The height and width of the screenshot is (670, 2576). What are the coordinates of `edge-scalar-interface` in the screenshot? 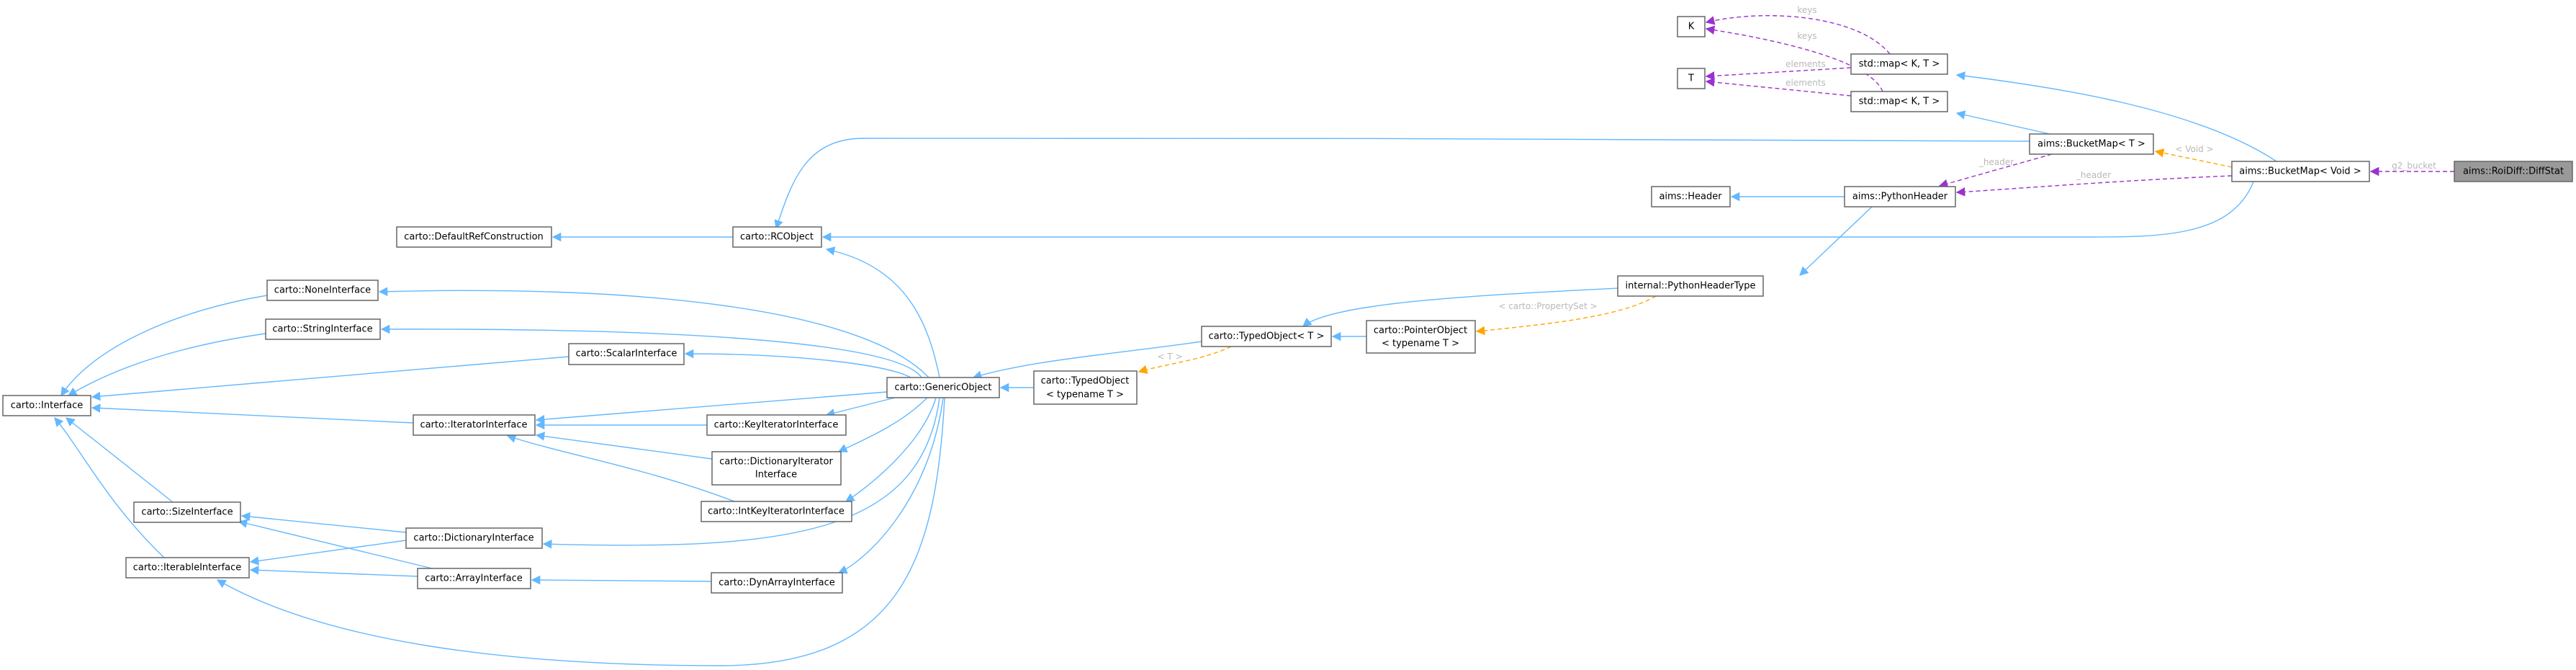 It's located at (330, 378).